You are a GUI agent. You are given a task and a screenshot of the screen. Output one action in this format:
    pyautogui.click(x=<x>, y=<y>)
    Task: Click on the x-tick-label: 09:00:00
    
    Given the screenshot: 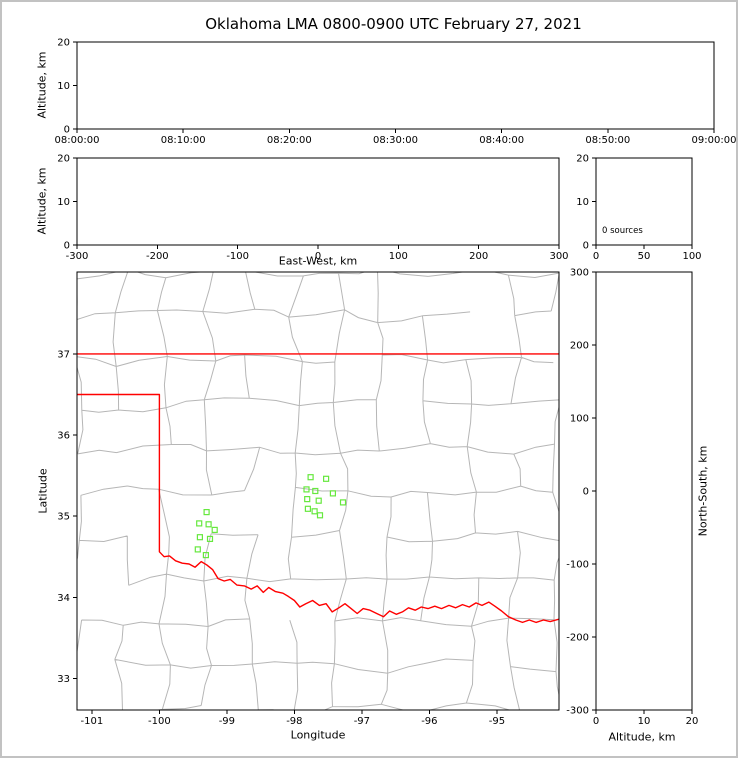 What is the action you would take?
    pyautogui.click(x=714, y=140)
    